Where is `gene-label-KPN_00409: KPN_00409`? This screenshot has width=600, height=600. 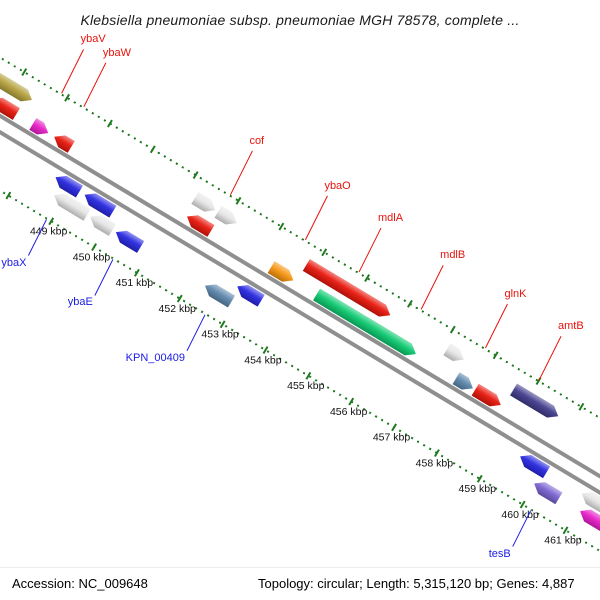 gene-label-KPN_00409: KPN_00409 is located at coordinates (155, 357).